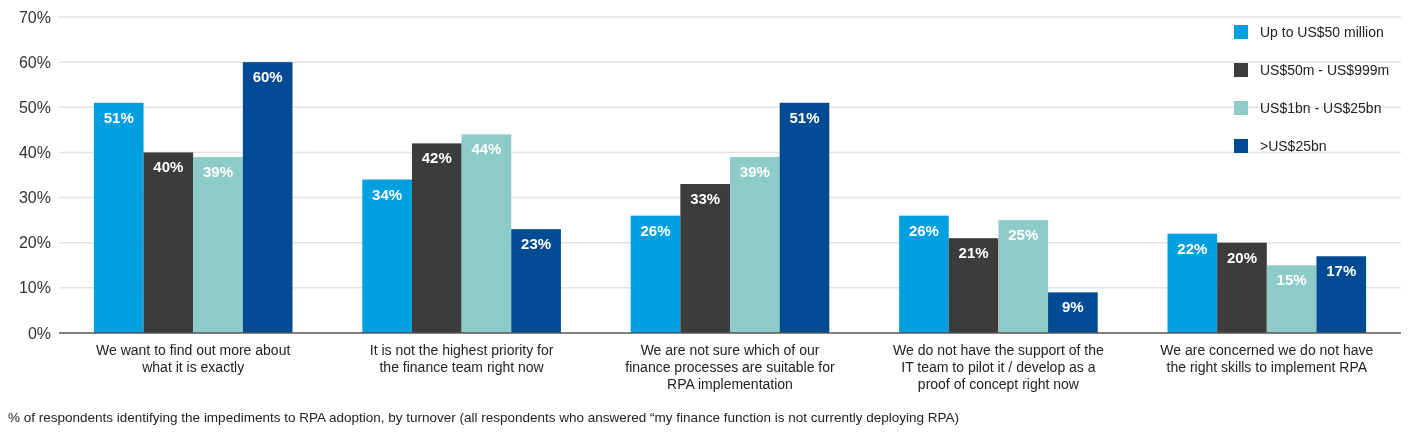 This screenshot has width=1417, height=434. What do you see at coordinates (1267, 358) in the screenshot?
I see `x-tick-label: We are concerned we do not have the right skills to implement RPA` at bounding box center [1267, 358].